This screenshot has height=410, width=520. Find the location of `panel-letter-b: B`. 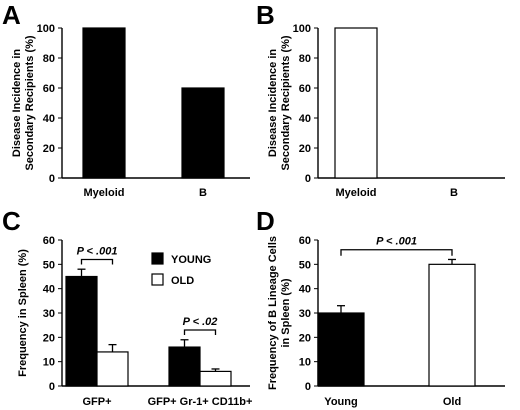

panel-letter-b: B is located at coordinates (265, 15).